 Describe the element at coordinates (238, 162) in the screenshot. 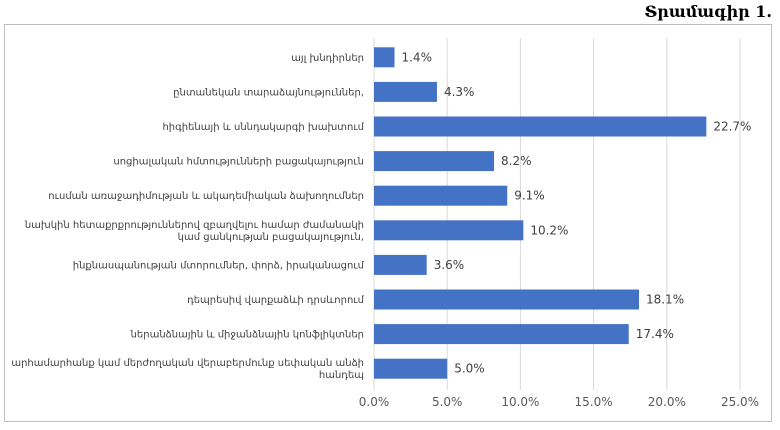

I see `category-label: սոցիալական հմտությունների բացակայություն` at that location.